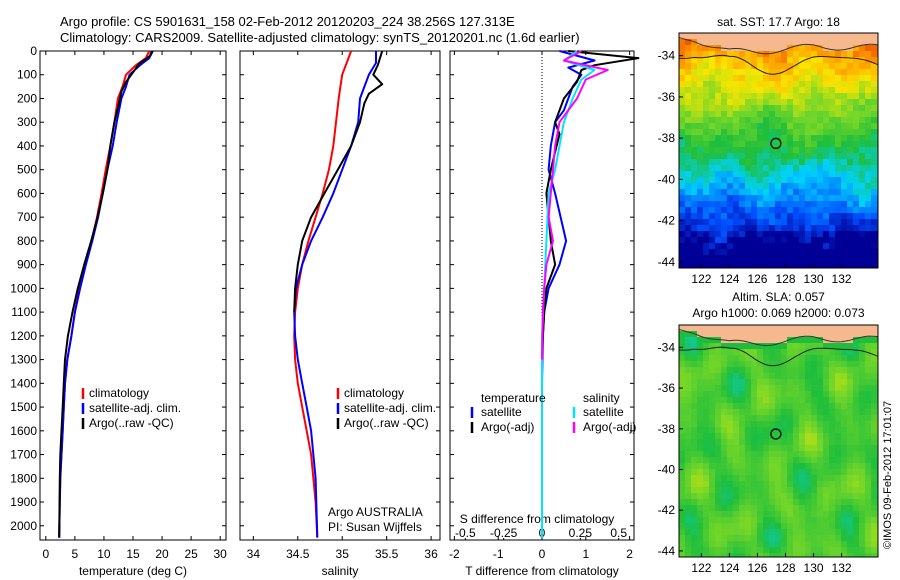  Describe the element at coordinates (498, 554) in the screenshot. I see `x-tick-label: -1` at that location.